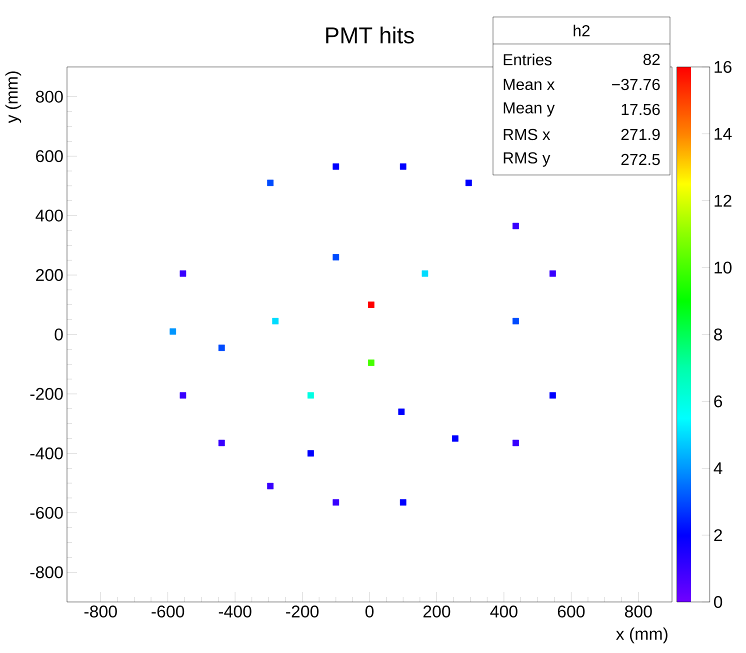 The width and height of the screenshot is (746, 653). Describe the element at coordinates (718, 602) in the screenshot. I see `color-bar-label: 0` at that location.